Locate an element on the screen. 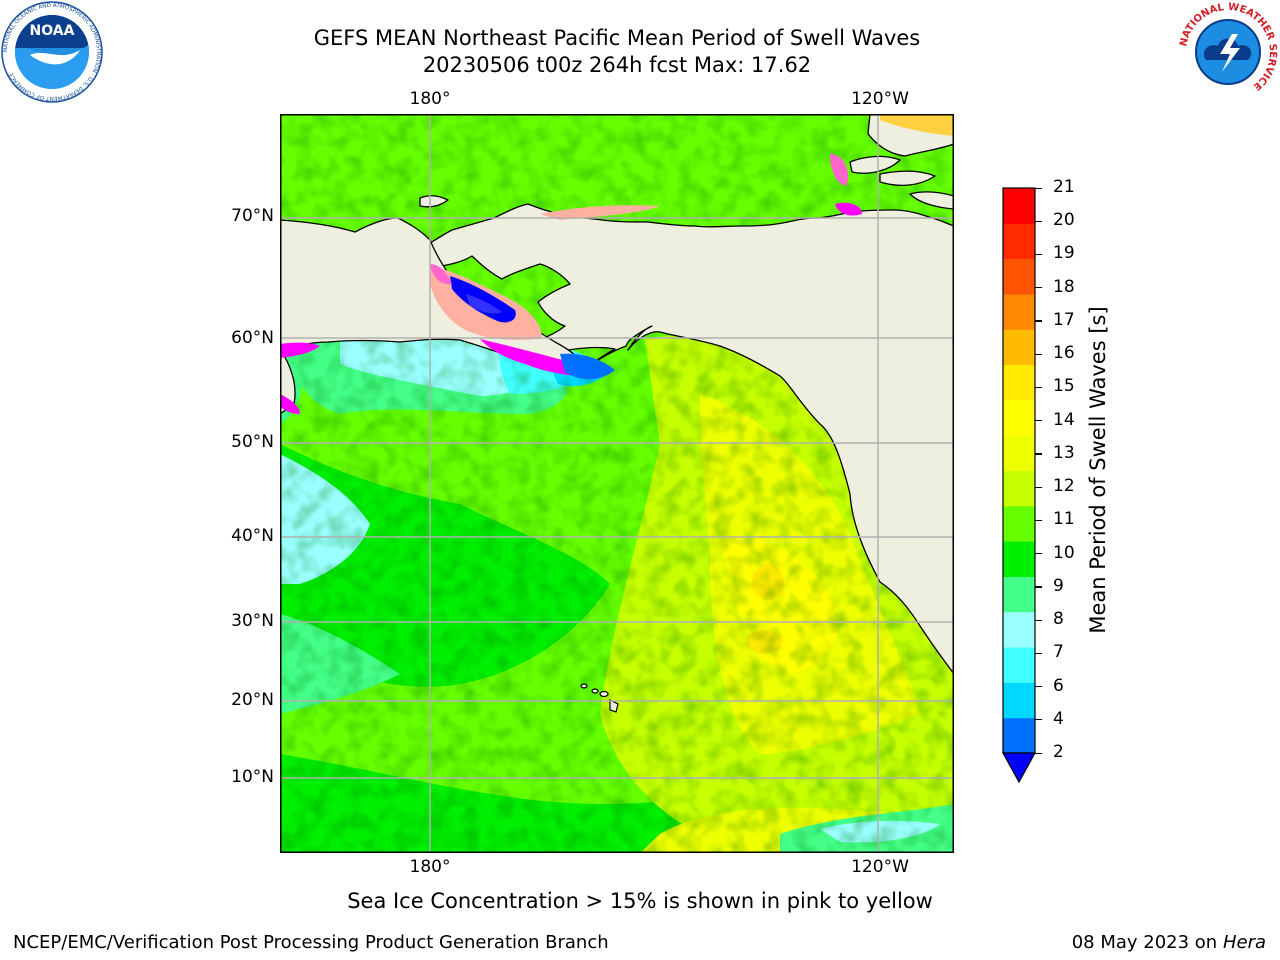 Image resolution: width=1280 pixels, height=960 pixels. colorbar-tick-label: 16 is located at coordinates (1064, 353).